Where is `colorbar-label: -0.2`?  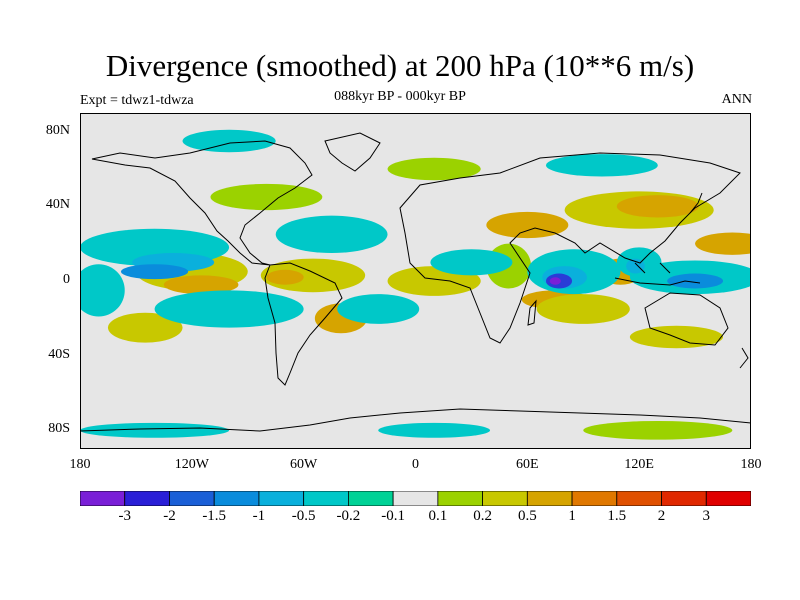
colorbar-label: -0.2 is located at coordinates (348, 516).